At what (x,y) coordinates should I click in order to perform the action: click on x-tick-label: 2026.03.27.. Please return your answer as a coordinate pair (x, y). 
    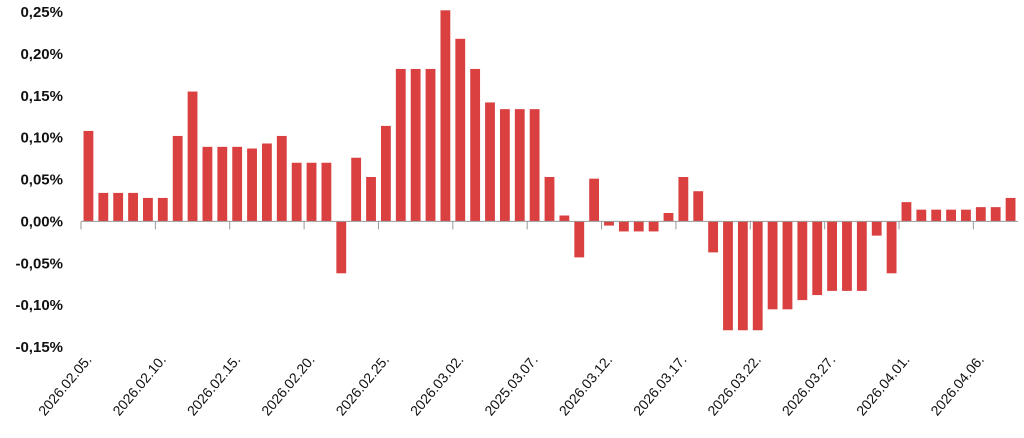
    Looking at the image, I should click on (809, 385).